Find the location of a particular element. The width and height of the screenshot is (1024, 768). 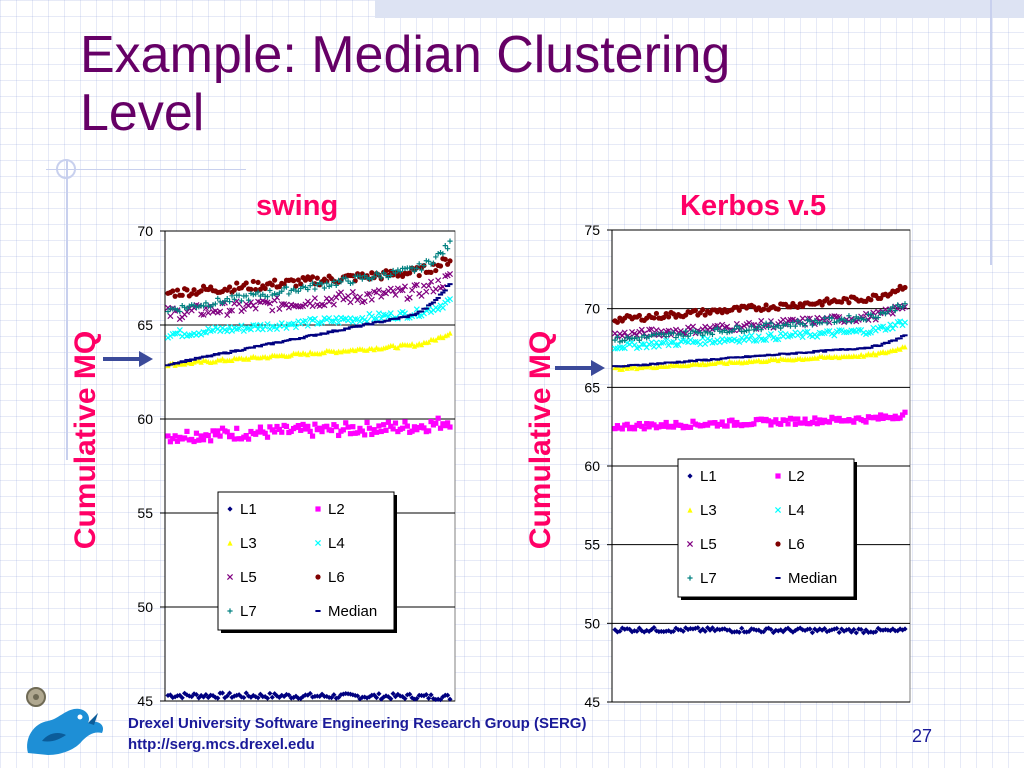

decorative-vertical-line-left is located at coordinates (67, 310).